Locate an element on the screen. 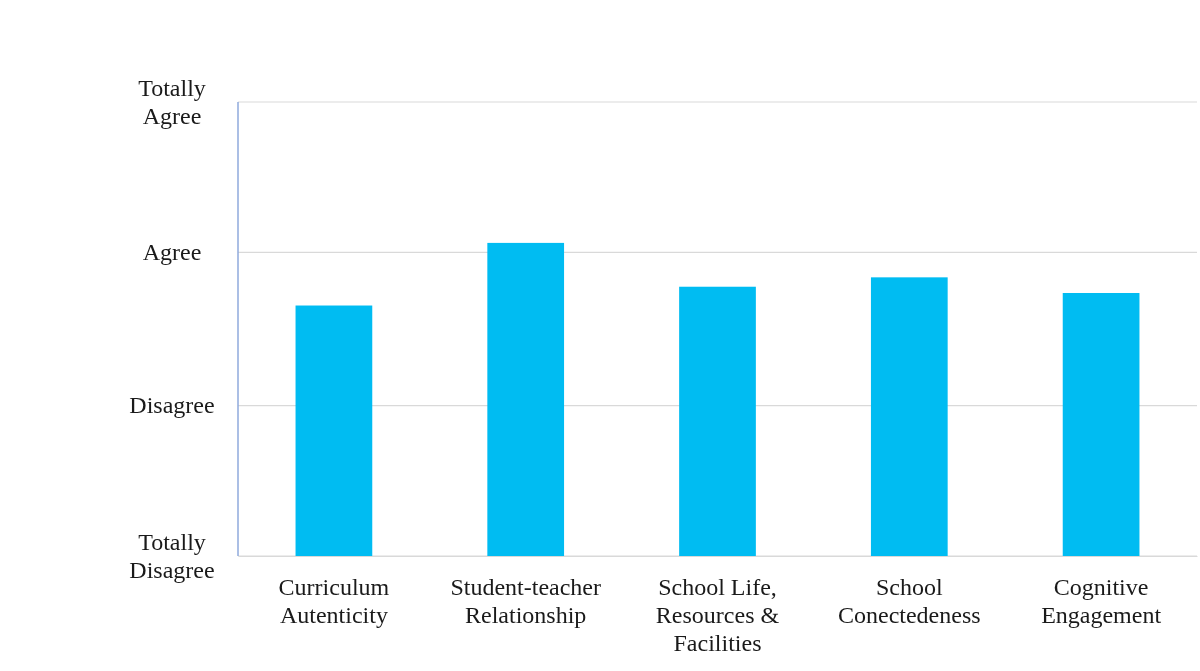  ref-line-label: Disagree is located at coordinates (172, 405).